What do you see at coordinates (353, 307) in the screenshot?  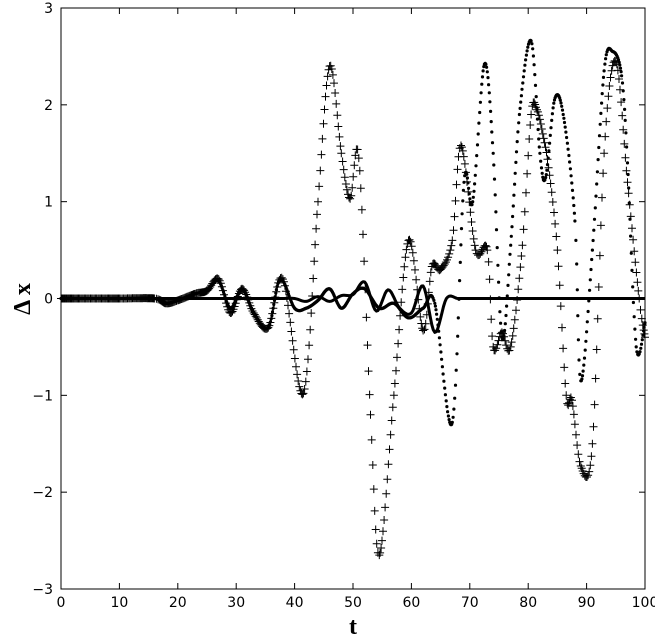 I see `series-line` at bounding box center [353, 307].